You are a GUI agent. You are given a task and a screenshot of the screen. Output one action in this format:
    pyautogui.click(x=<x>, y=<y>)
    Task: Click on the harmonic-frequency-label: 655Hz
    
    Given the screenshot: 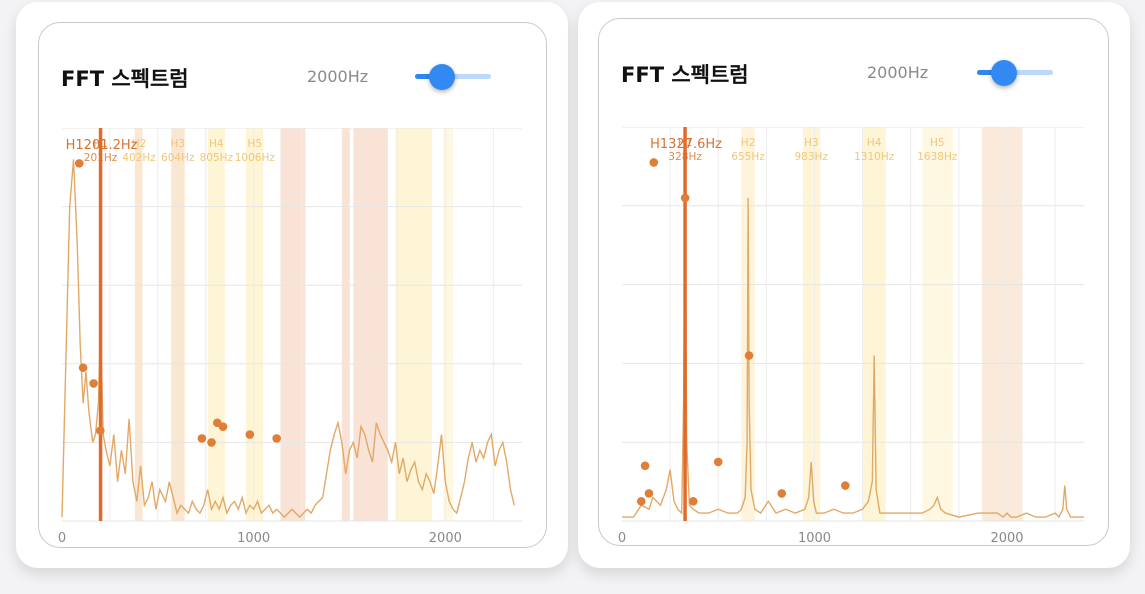 What is the action you would take?
    pyautogui.click(x=748, y=157)
    